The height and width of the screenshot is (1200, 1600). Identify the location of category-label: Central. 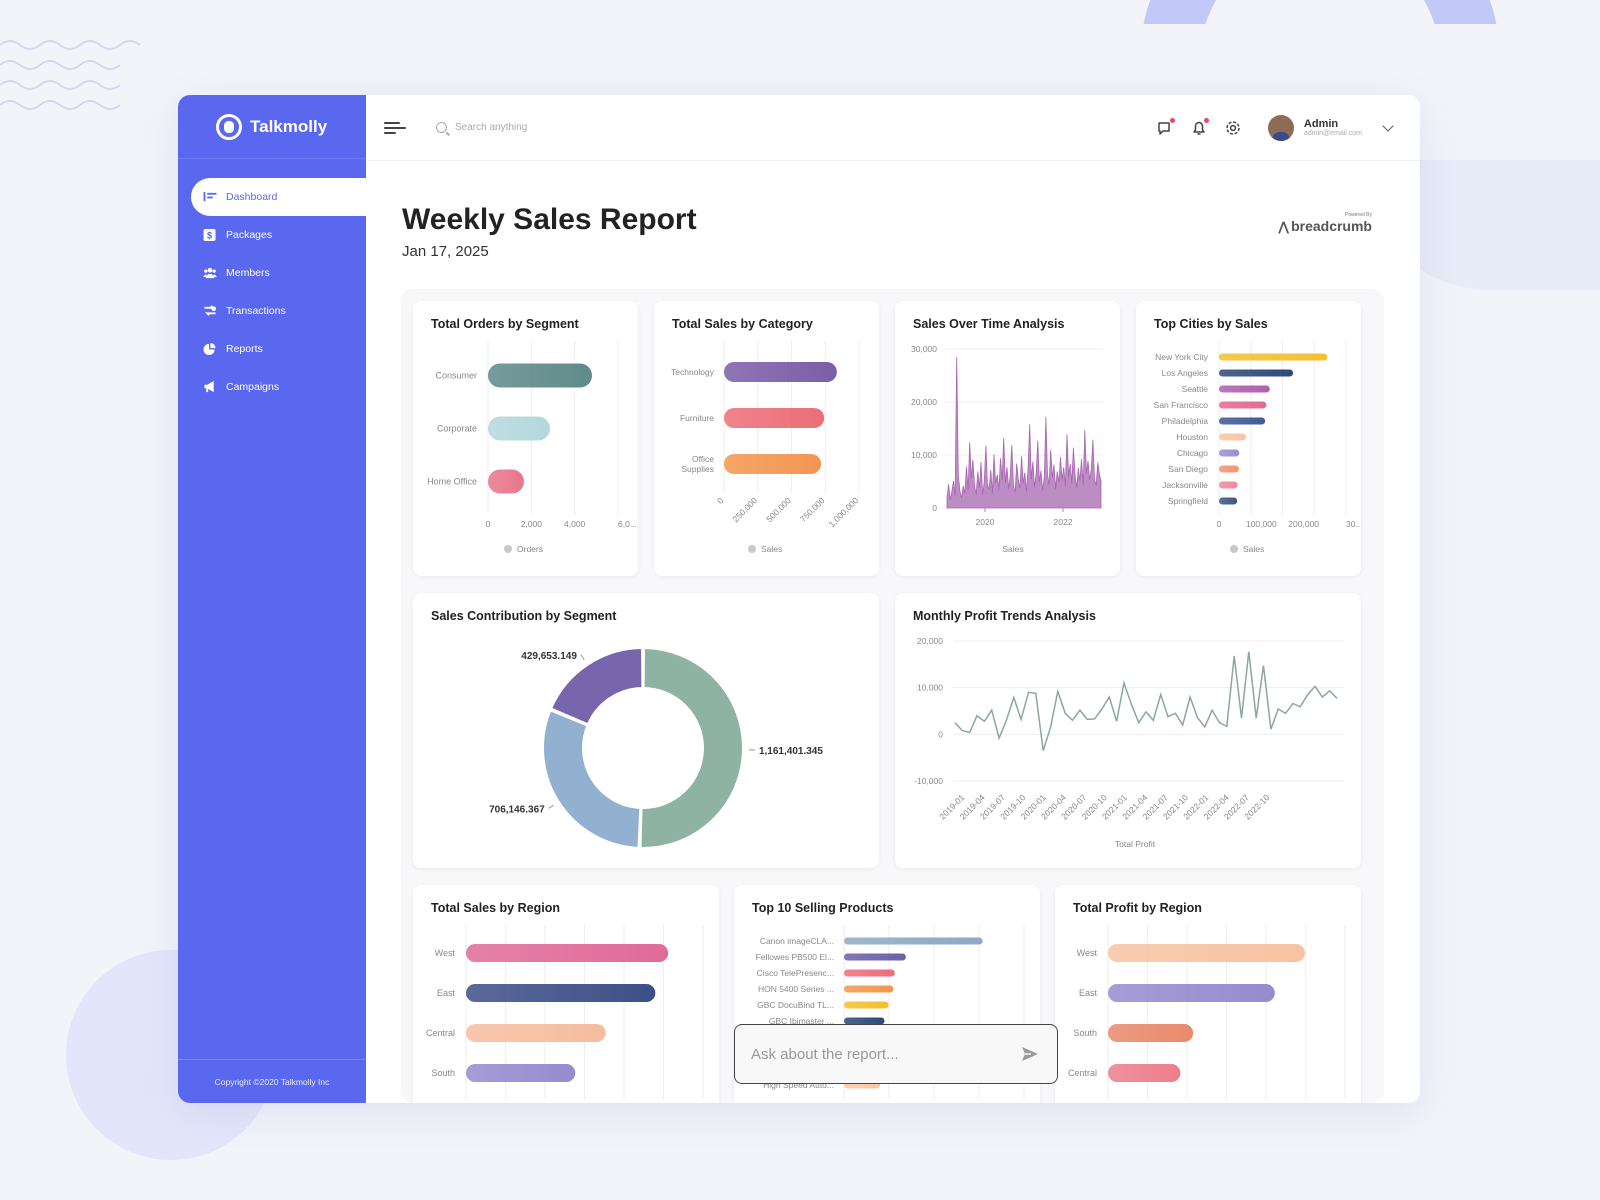
(440, 1033).